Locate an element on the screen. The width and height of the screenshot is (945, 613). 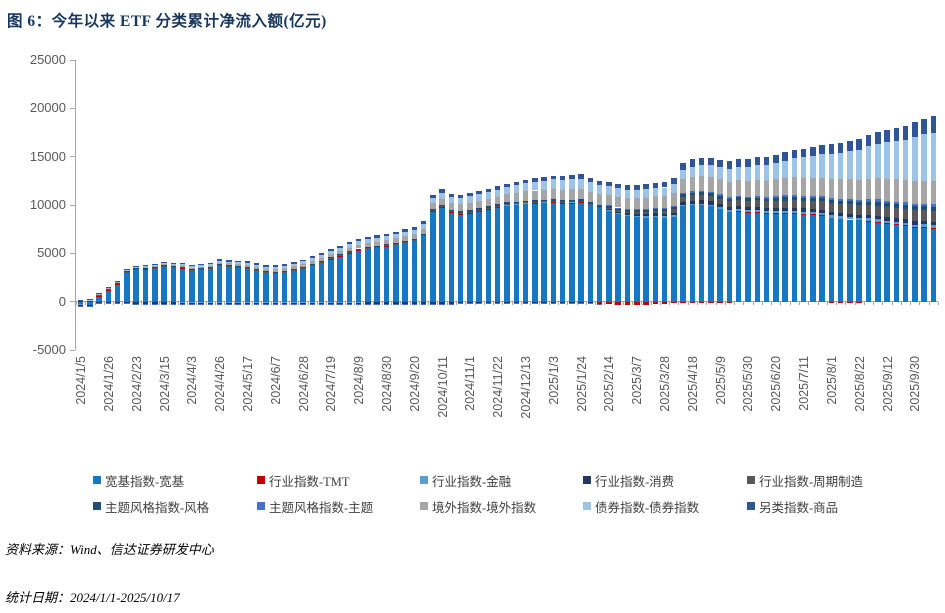
y-tick-label: 25000 is located at coordinates (47, 59).